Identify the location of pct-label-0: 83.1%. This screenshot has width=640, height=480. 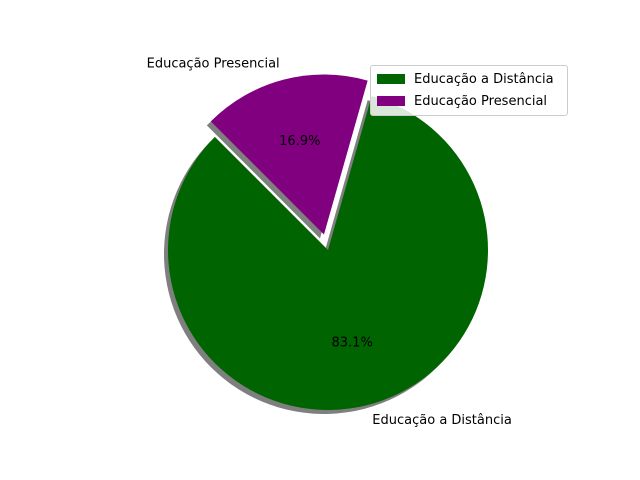
(352, 342).